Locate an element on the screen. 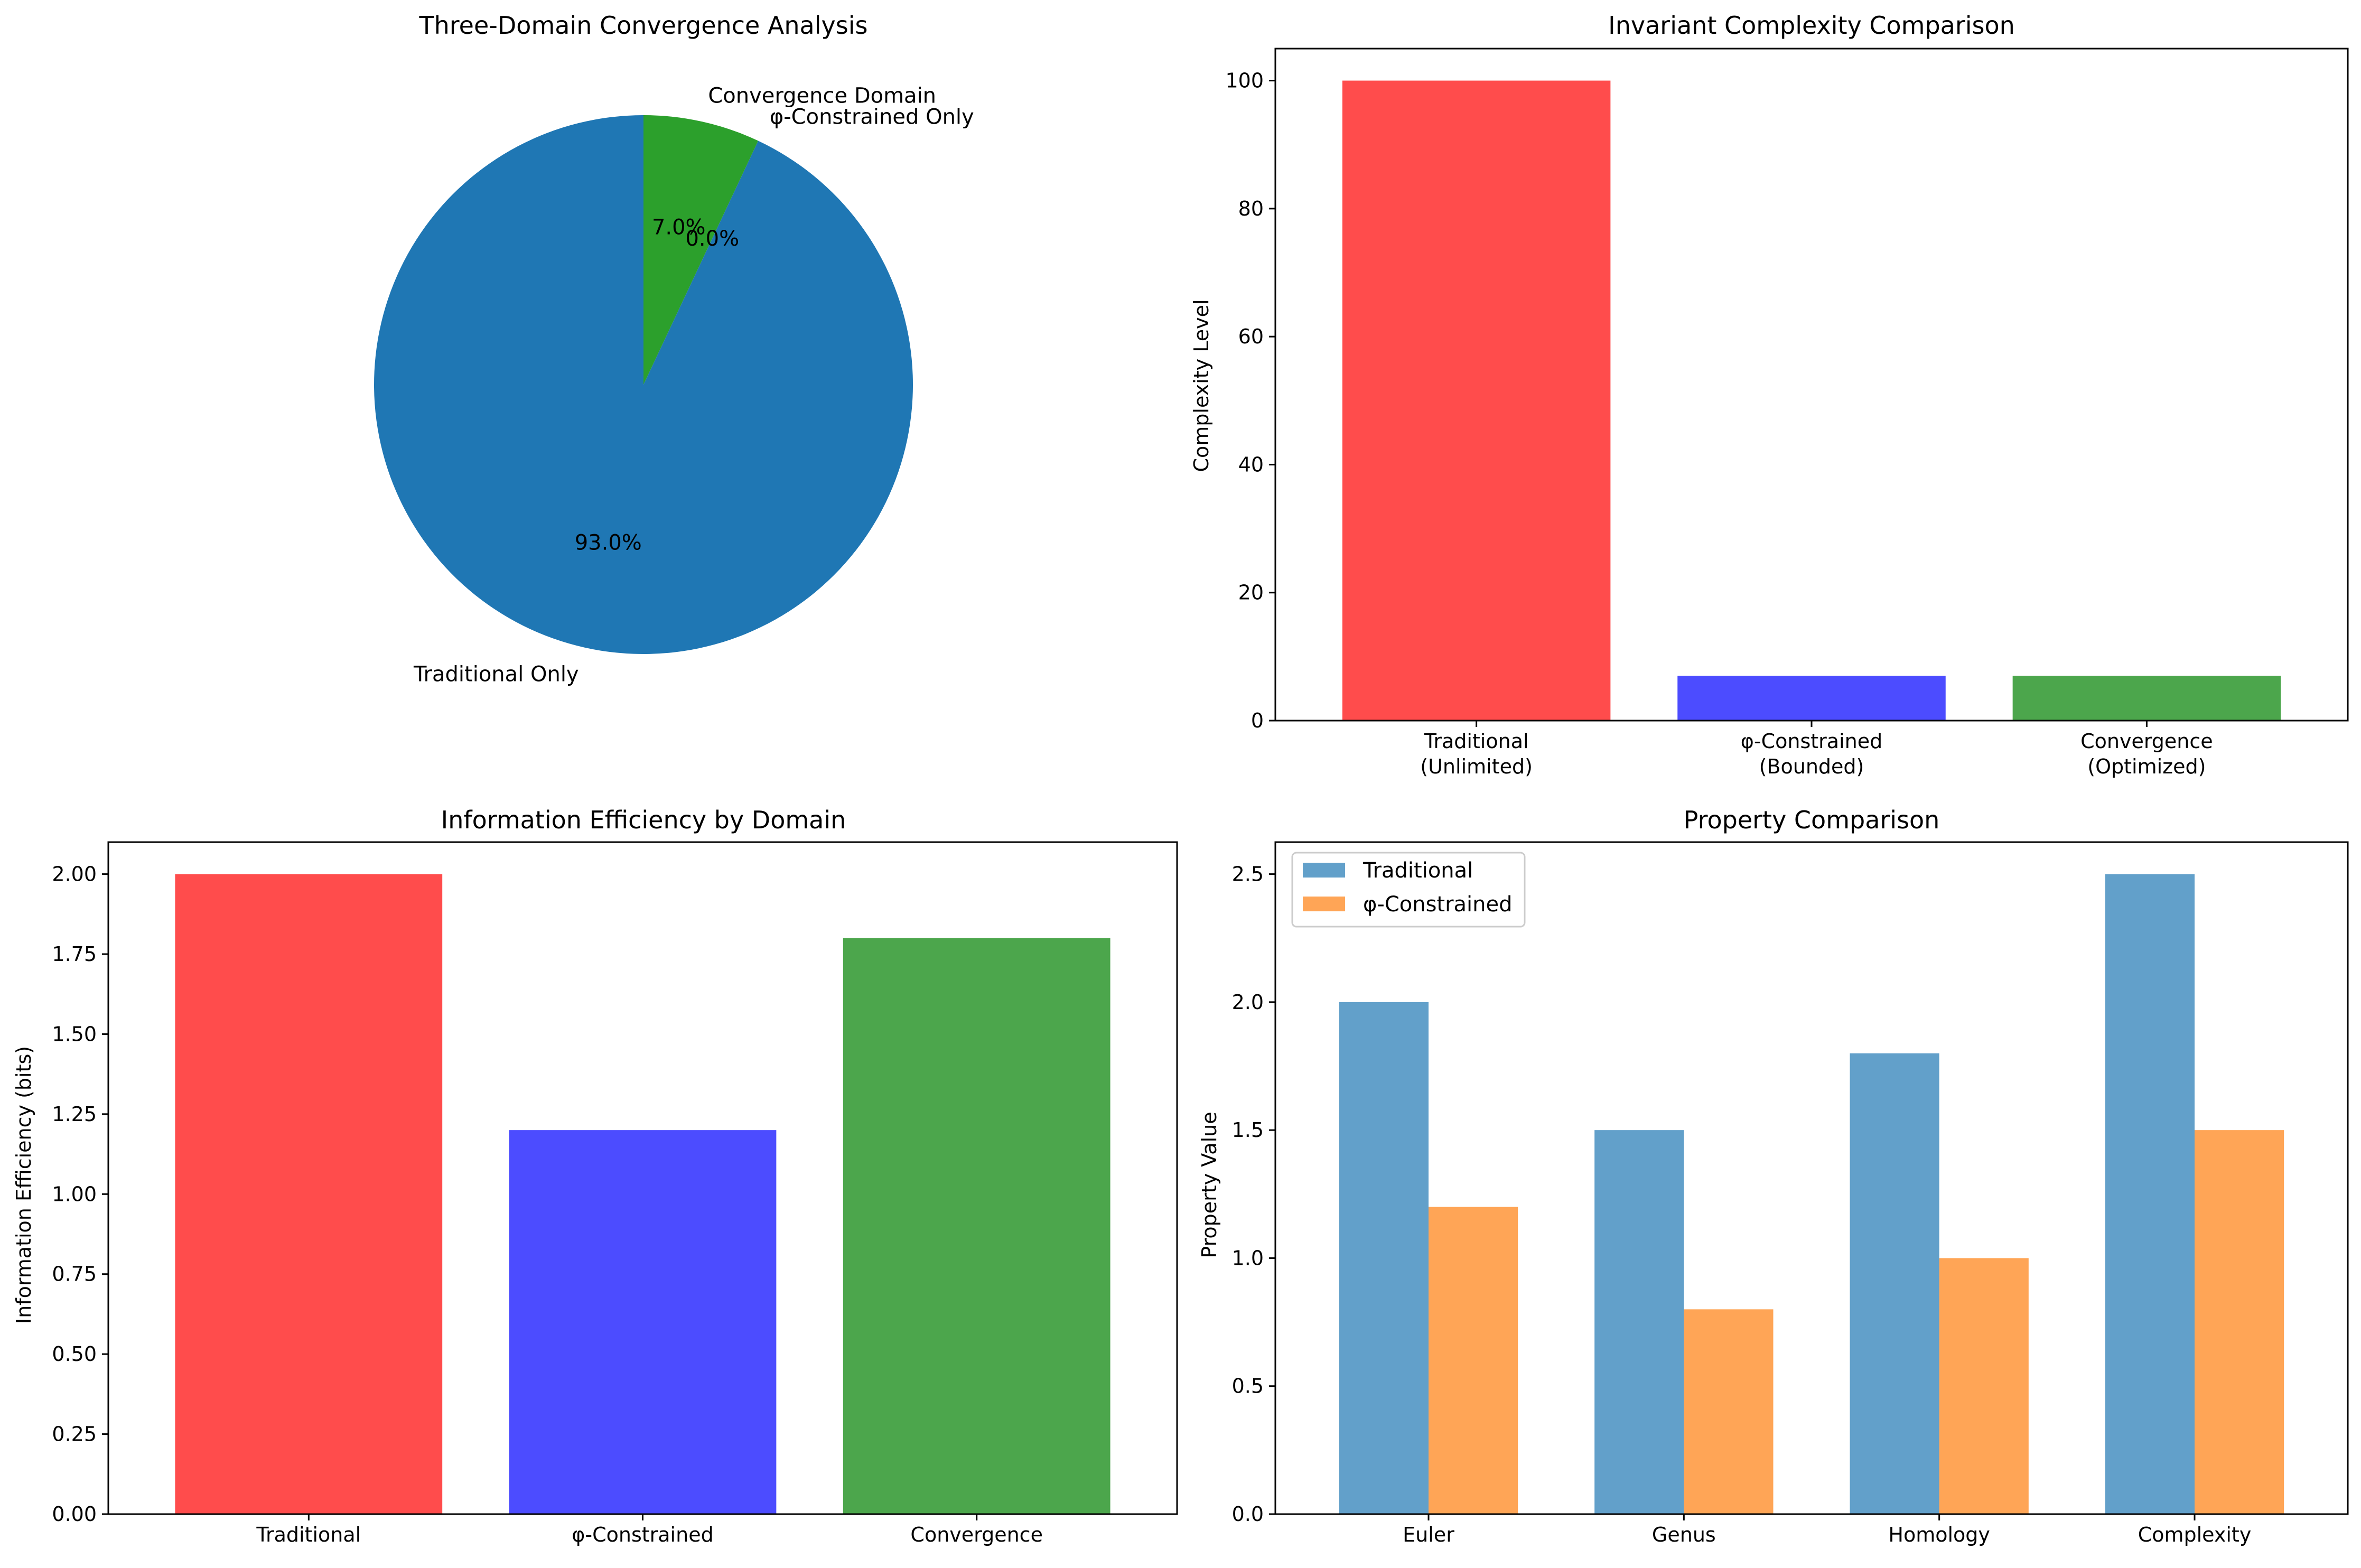 Image resolution: width=2361 pixels, height=1568 pixels. complexity-xtick-label-convergence-optimized: (Optimized) is located at coordinates (2146, 766).